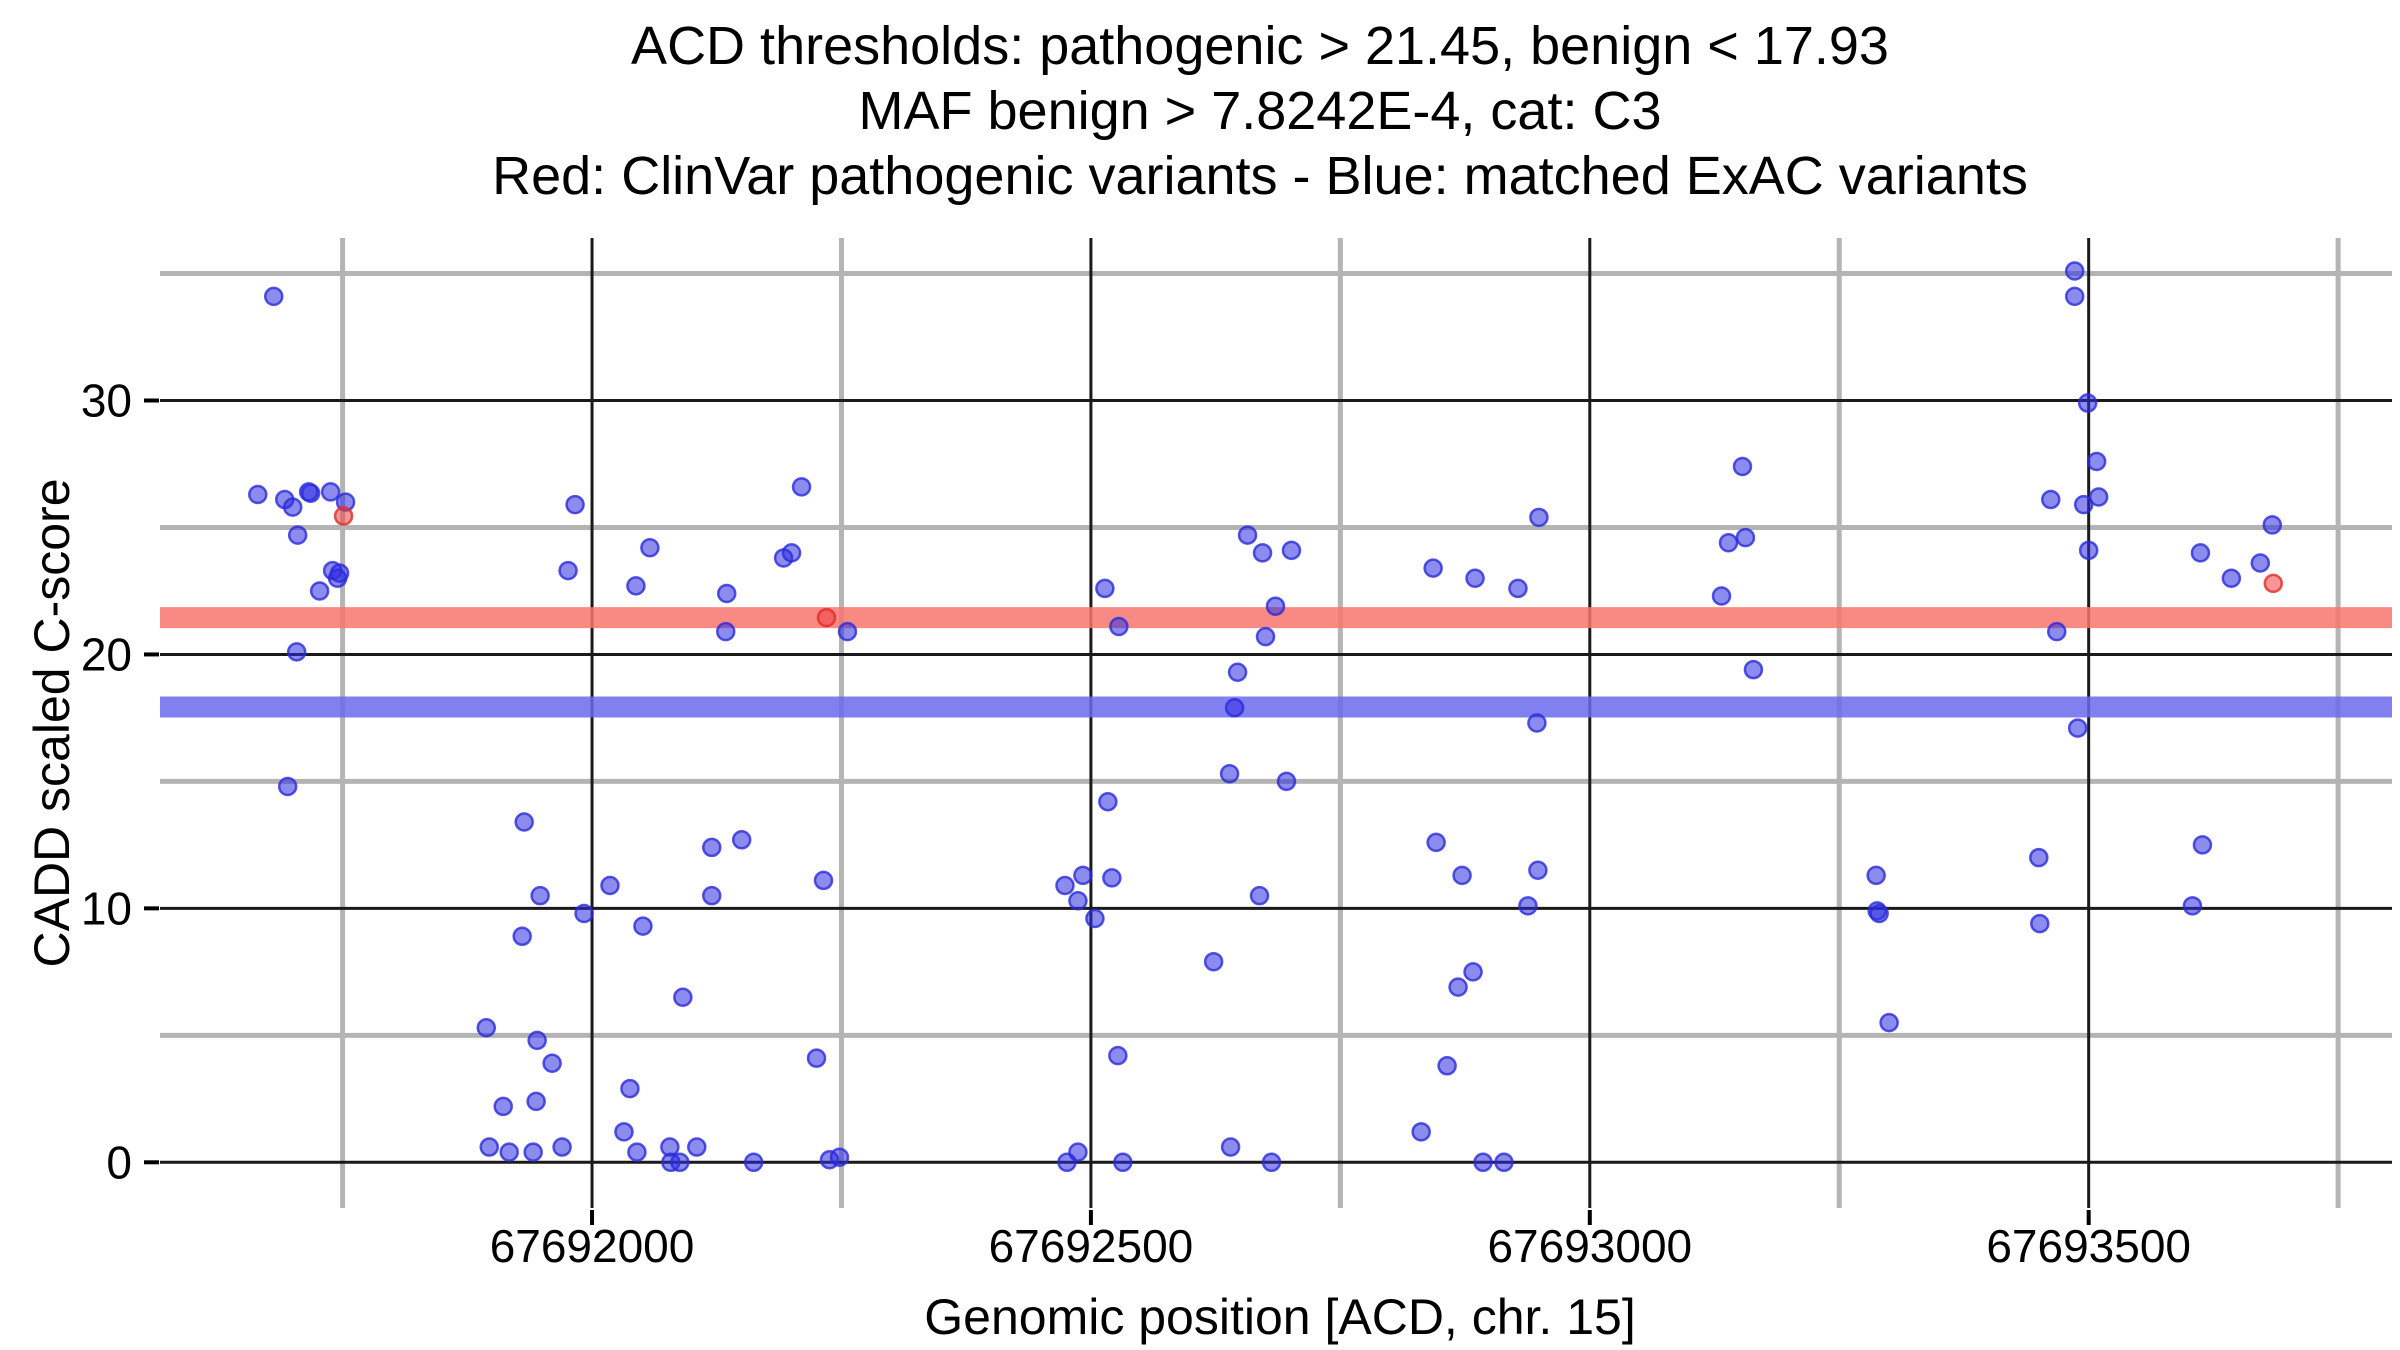 The width and height of the screenshot is (2400, 1350). I want to click on x-tick-label: 67692500, so click(1091, 1246).